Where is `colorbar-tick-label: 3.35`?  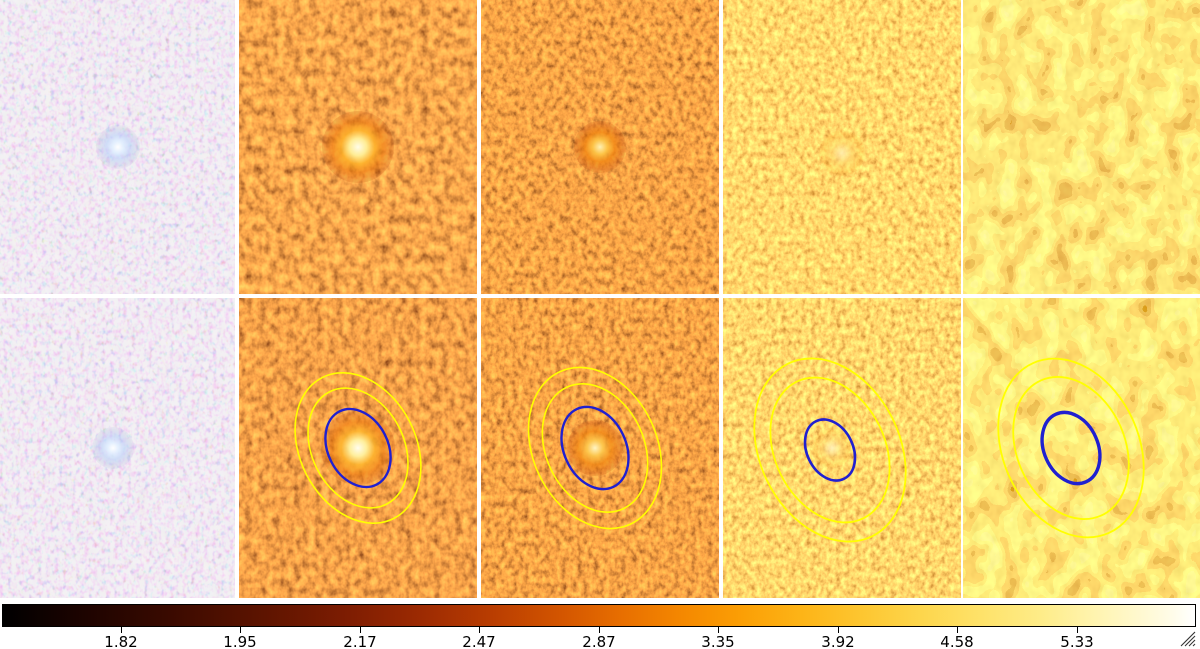
colorbar-tick-label: 3.35 is located at coordinates (718, 641).